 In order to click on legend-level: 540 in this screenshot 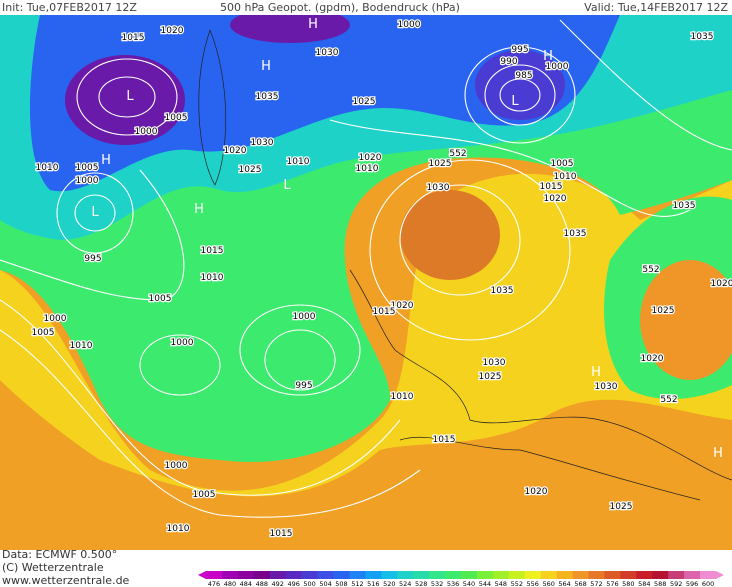, I will do `click(469, 583)`.